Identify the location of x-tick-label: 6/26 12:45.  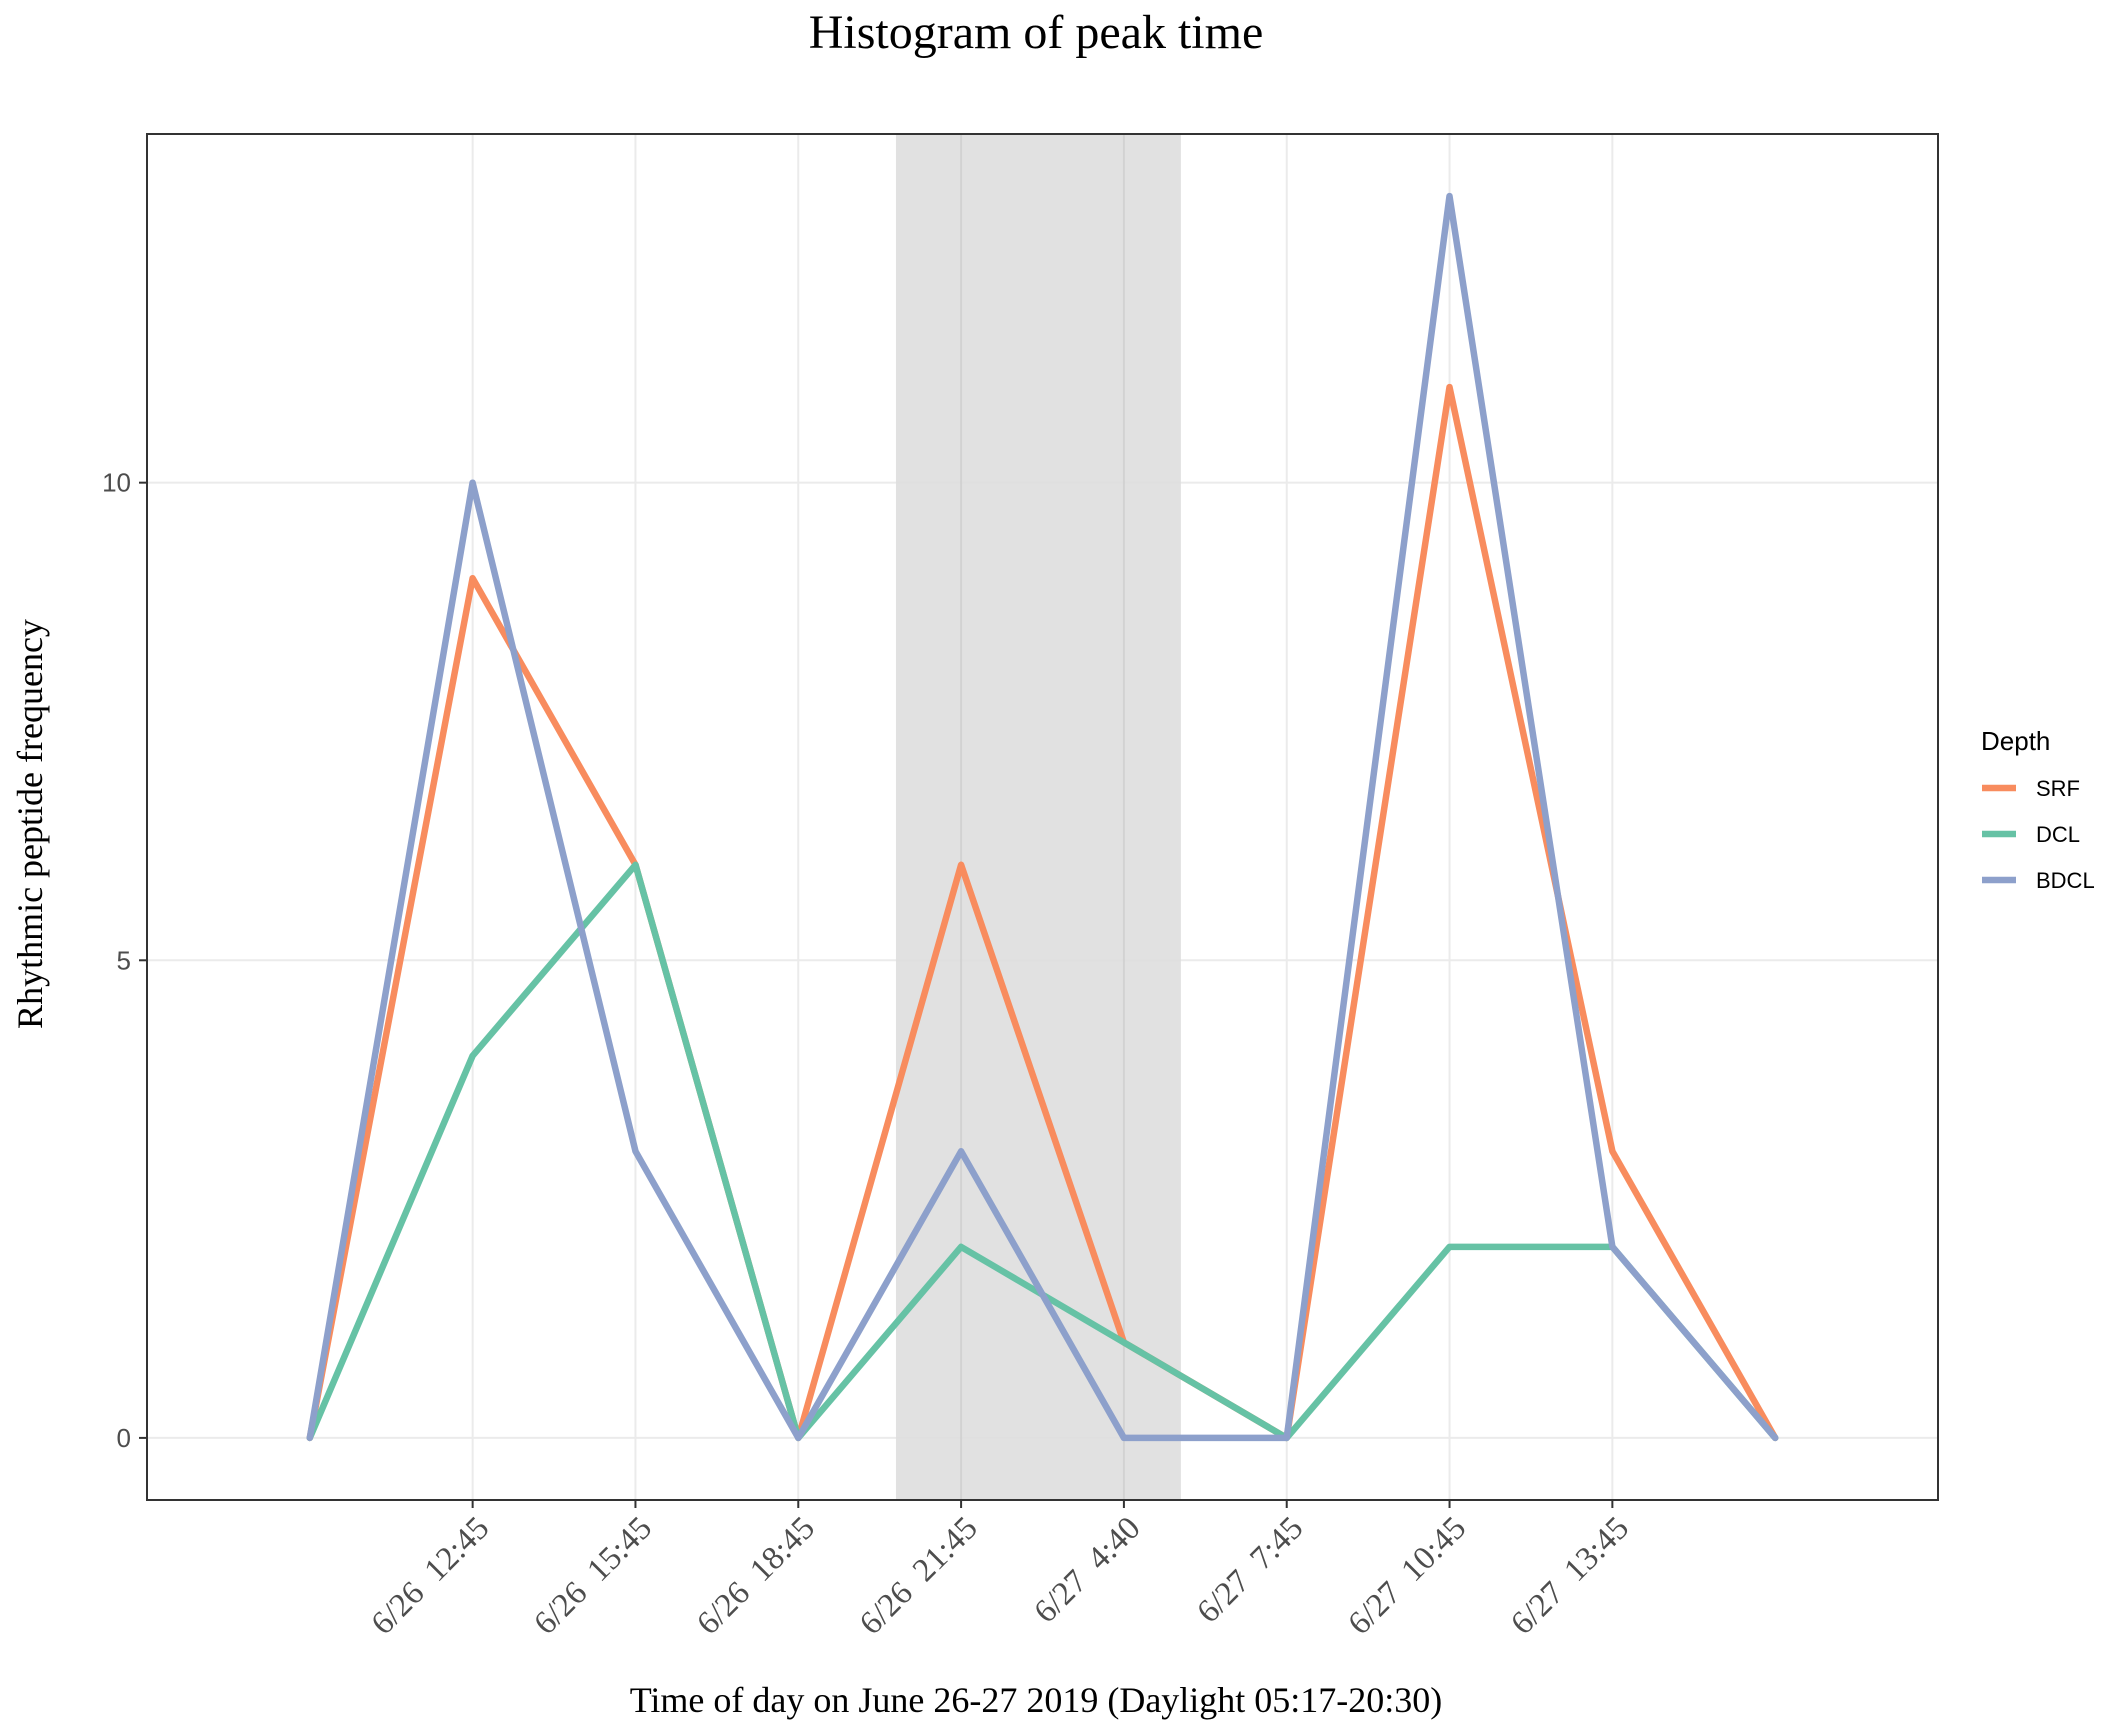
(431, 1576).